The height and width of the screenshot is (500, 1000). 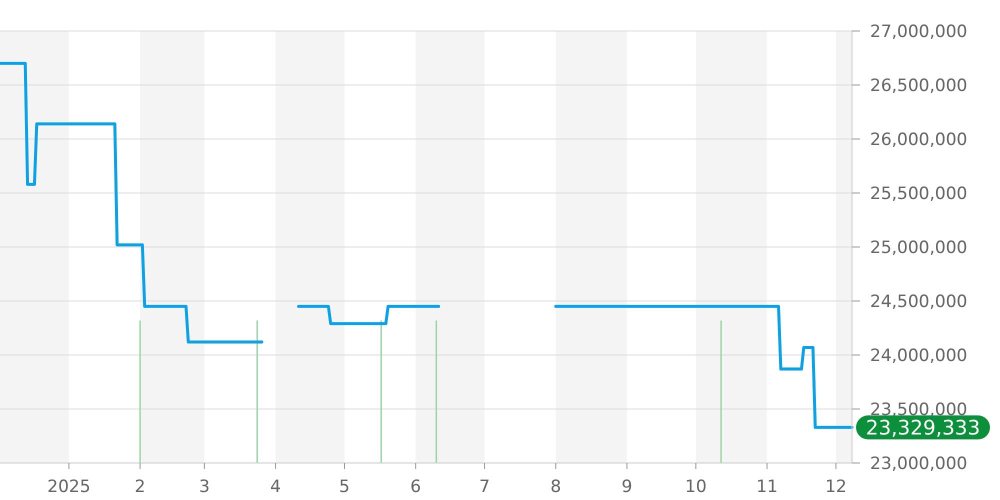 I want to click on y-tick-label: 24,500,000, so click(x=919, y=302).